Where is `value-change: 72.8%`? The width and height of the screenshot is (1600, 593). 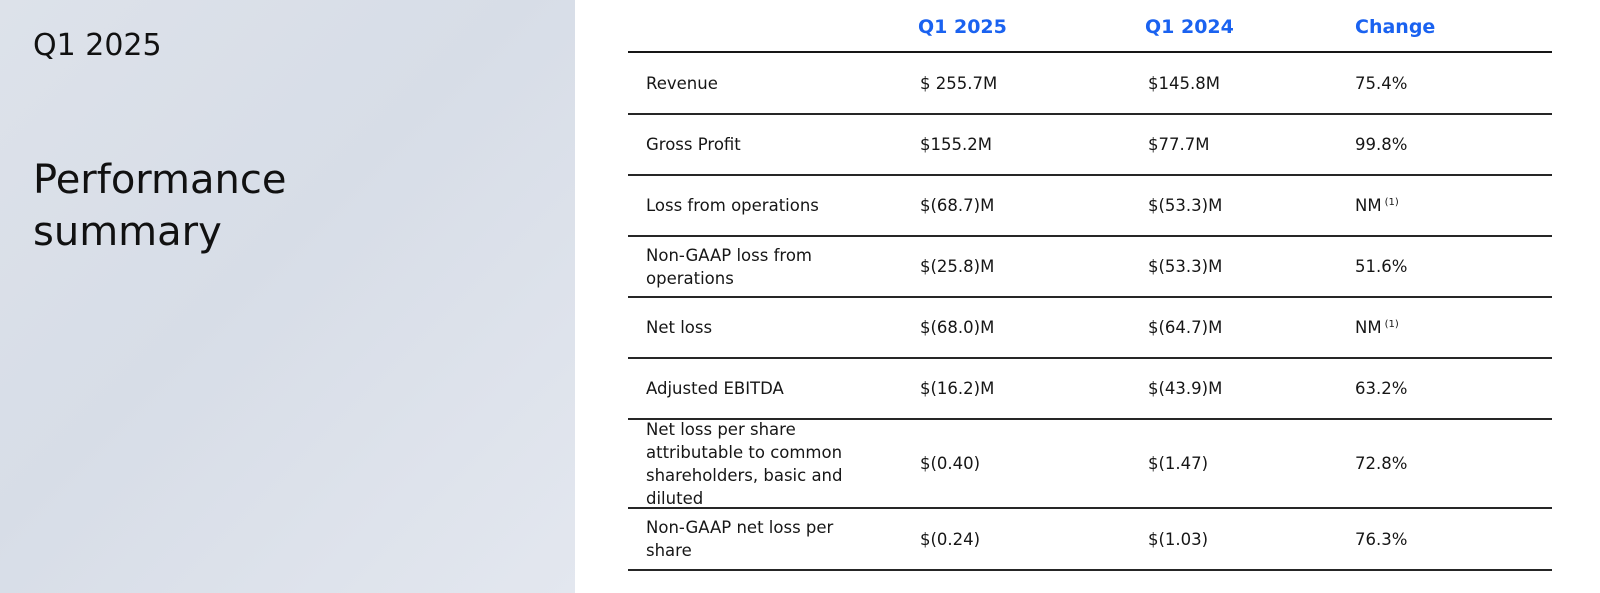 value-change: 72.8% is located at coordinates (1381, 463).